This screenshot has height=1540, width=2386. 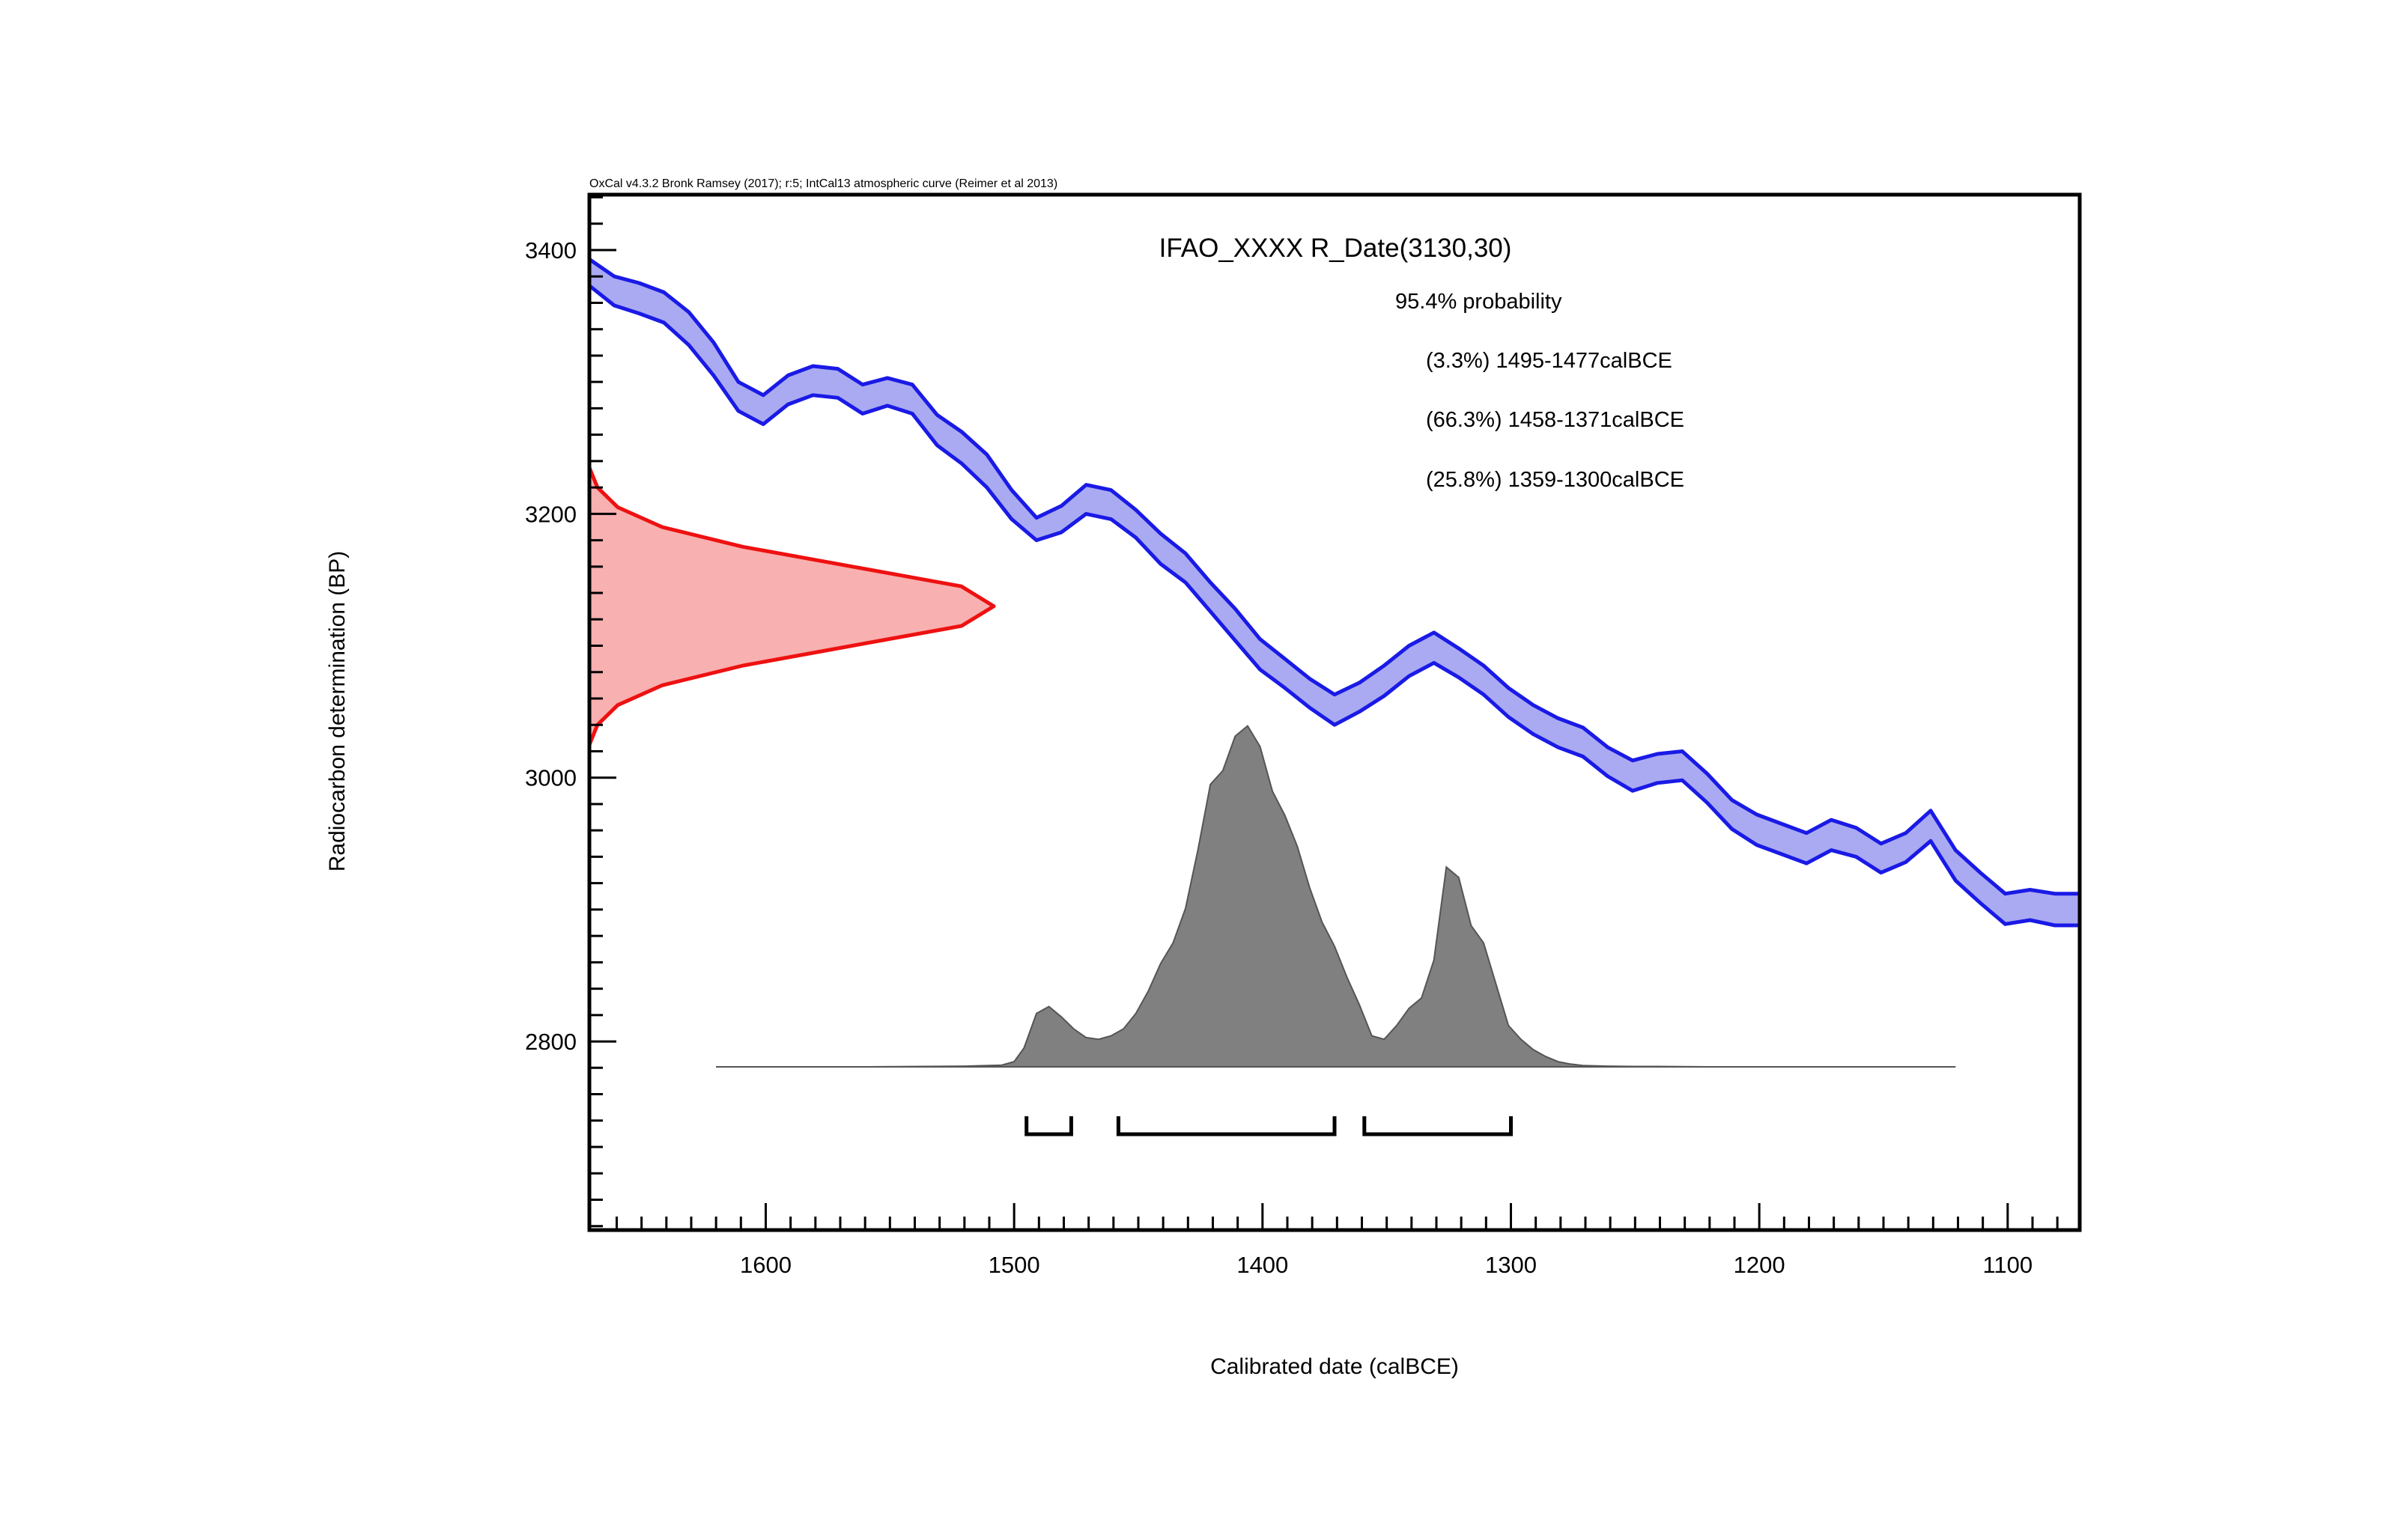 What do you see at coordinates (1555, 420) in the screenshot?
I see `range-label-2: (66.3%) 1458-1371calBCE` at bounding box center [1555, 420].